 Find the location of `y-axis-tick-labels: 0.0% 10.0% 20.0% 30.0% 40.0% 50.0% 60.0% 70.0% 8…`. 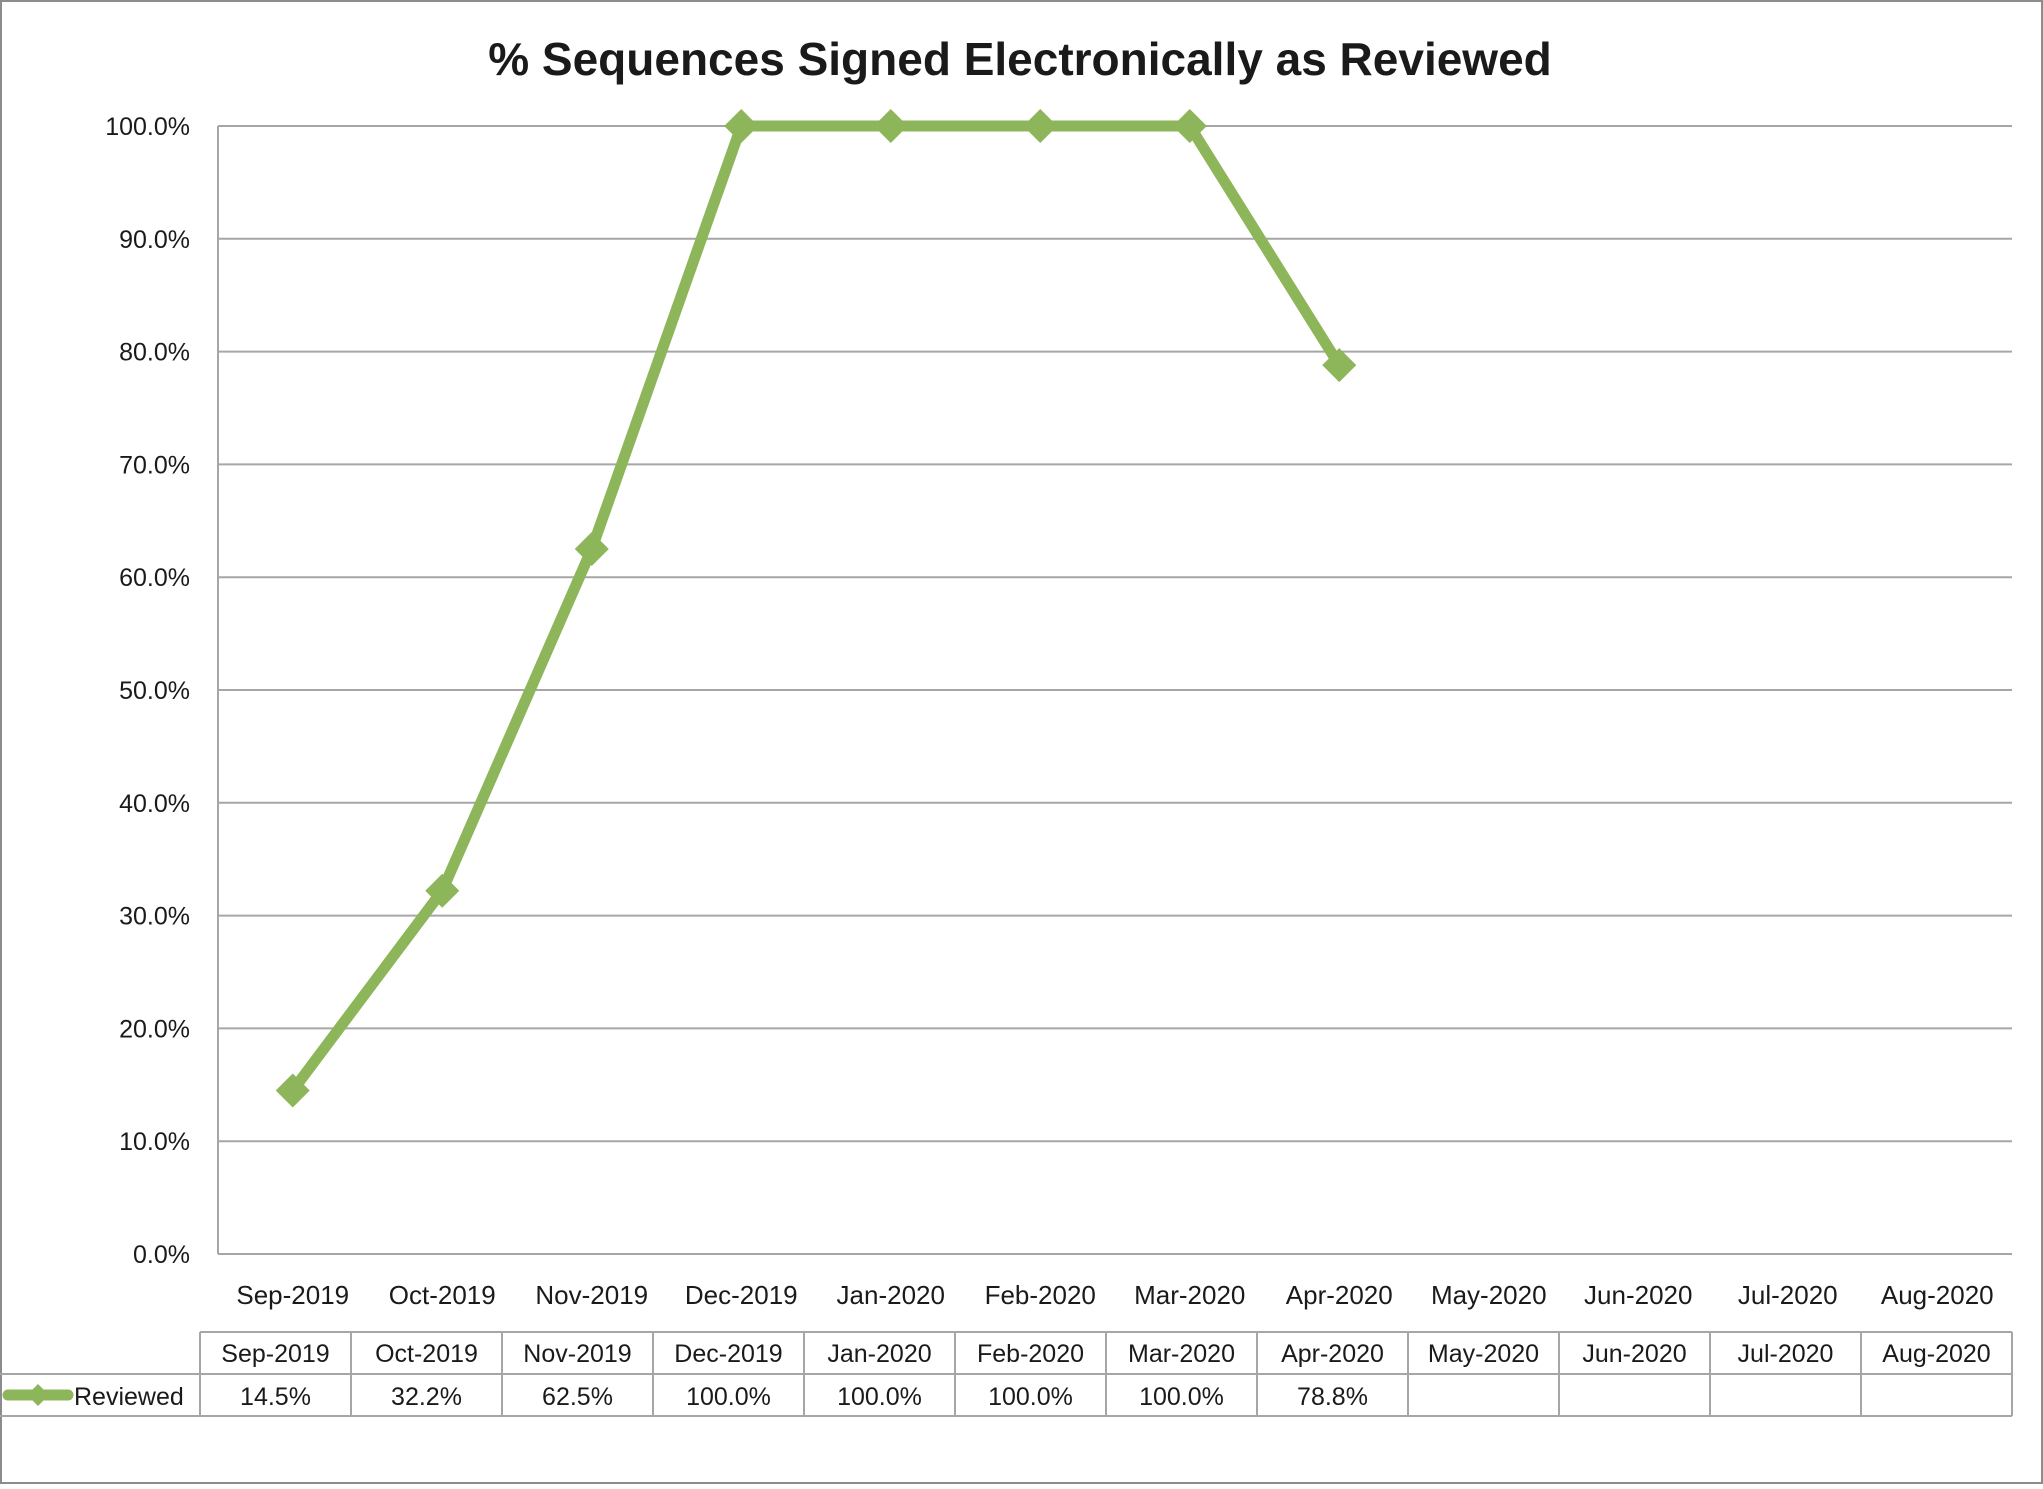

y-axis-tick-labels: 0.0% 10.0% 20.0% 30.0% 40.0% 50.0% 60.0% 70.0% 8… is located at coordinates (147, 691).